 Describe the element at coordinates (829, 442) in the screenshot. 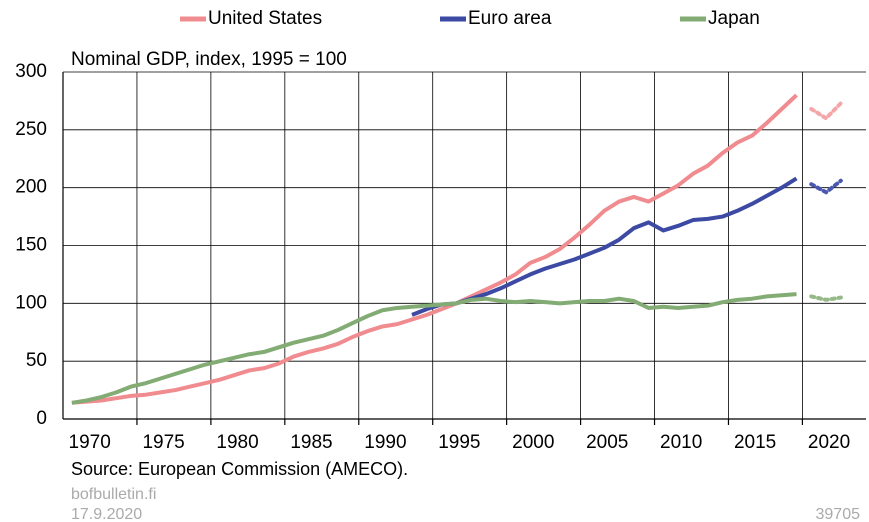

I see `x-tick-label: 2020` at that location.